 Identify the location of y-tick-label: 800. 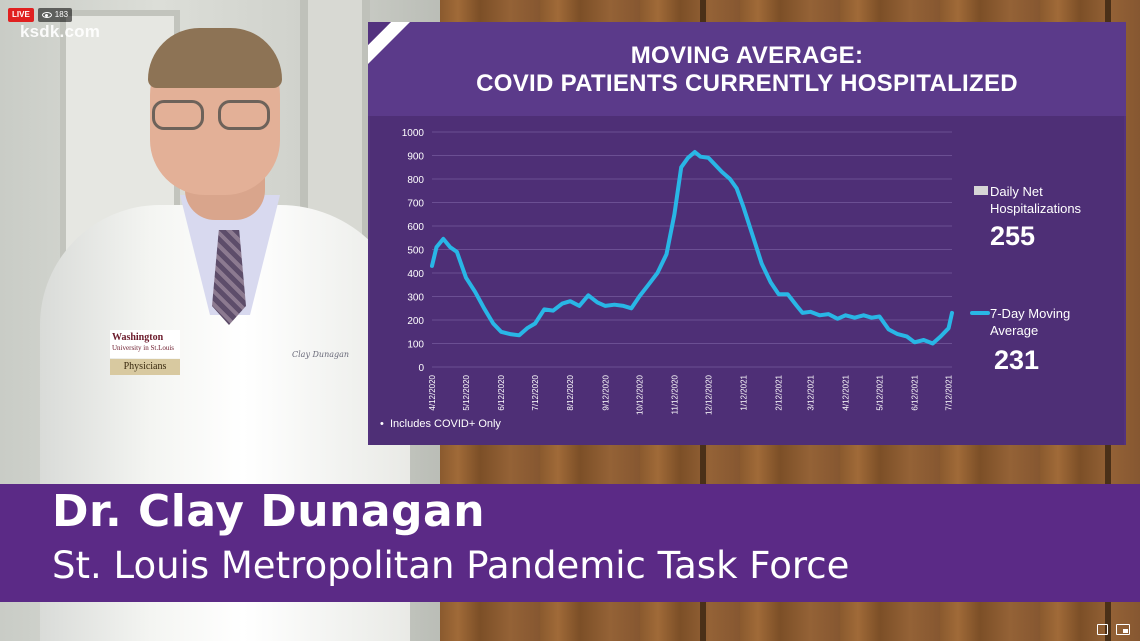
(415, 180).